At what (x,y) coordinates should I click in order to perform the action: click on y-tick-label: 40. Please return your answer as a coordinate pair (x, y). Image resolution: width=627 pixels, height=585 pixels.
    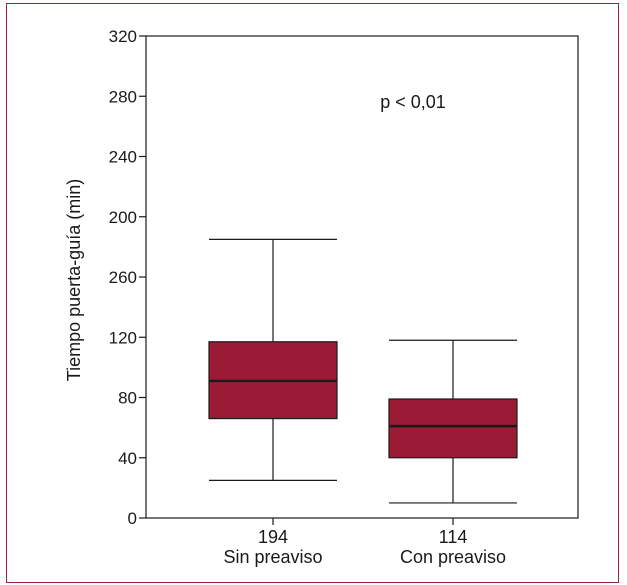
    Looking at the image, I should click on (127, 458).